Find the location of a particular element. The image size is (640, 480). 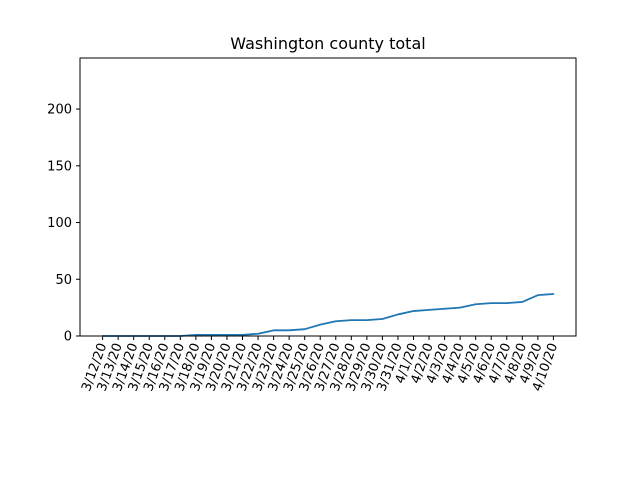

y-tick-label: 150 is located at coordinates (59, 166).